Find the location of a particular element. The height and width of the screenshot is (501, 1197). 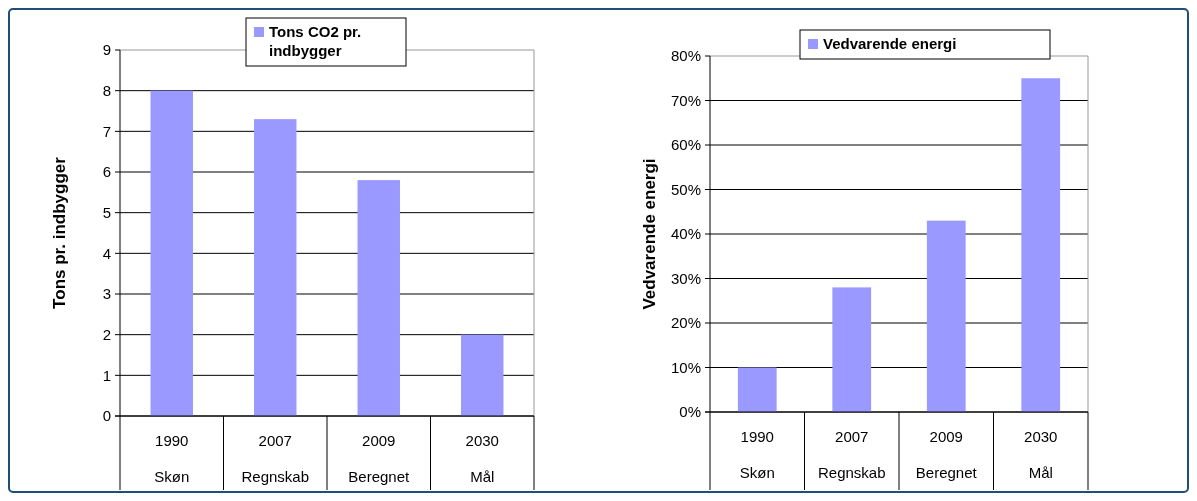

y-tick-label: 9 is located at coordinates (106, 50).